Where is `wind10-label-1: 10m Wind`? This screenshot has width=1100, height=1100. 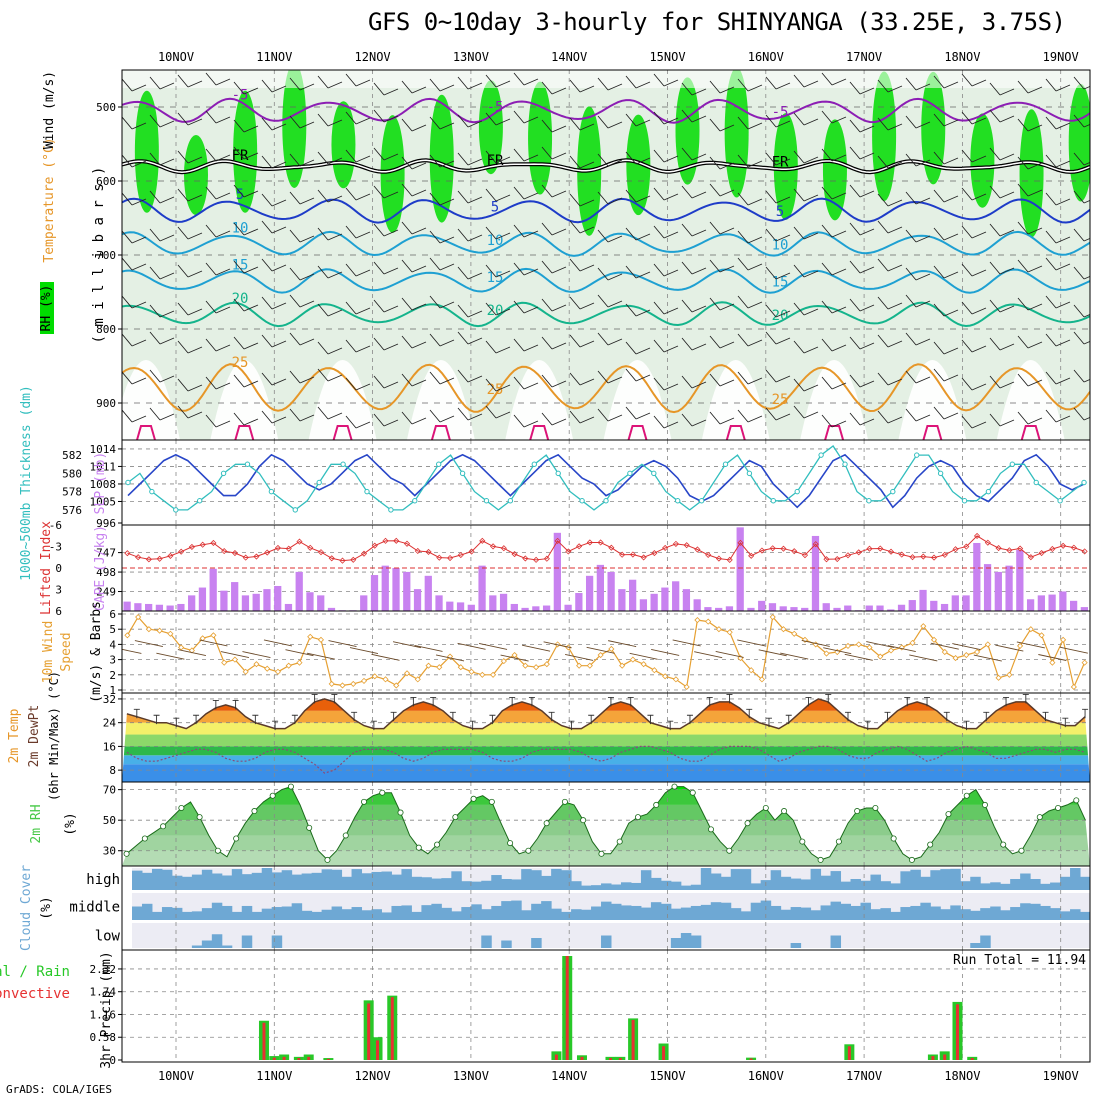
wind10-label-1: 10m Wind is located at coordinates (48, 652).